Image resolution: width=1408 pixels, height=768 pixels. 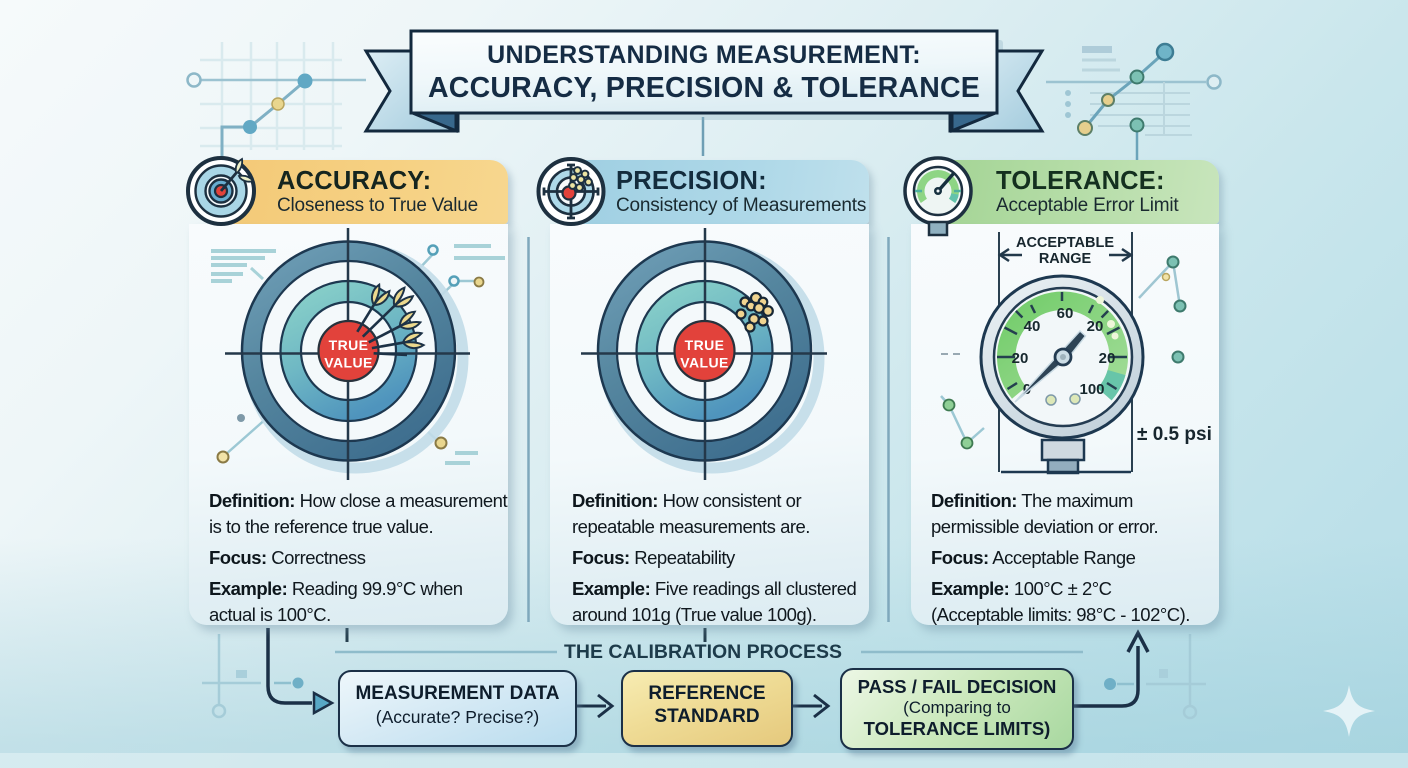 What do you see at coordinates (1065, 313) in the screenshot?
I see `svg-text: 60` at bounding box center [1065, 313].